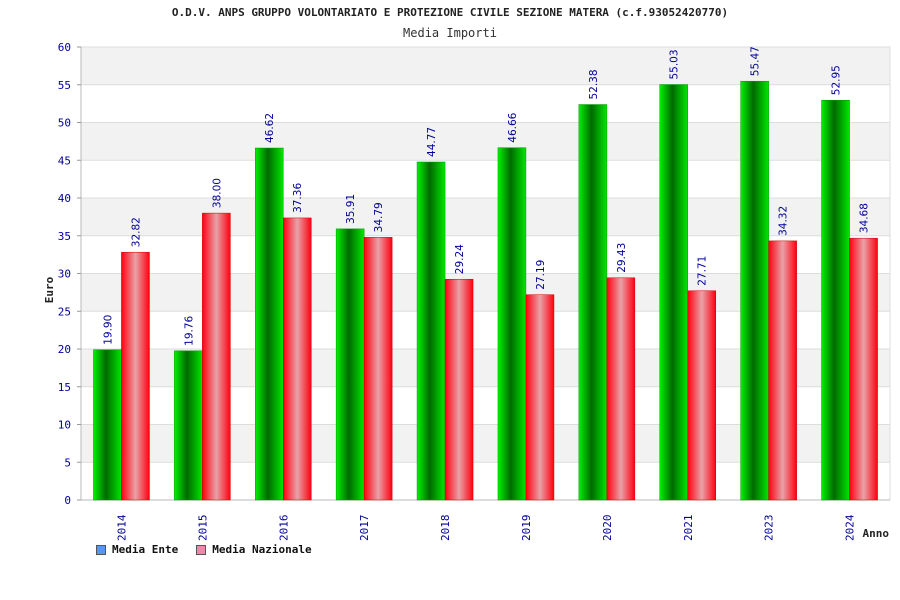  What do you see at coordinates (108, 330) in the screenshot?
I see `data-label: 19.90` at bounding box center [108, 330].